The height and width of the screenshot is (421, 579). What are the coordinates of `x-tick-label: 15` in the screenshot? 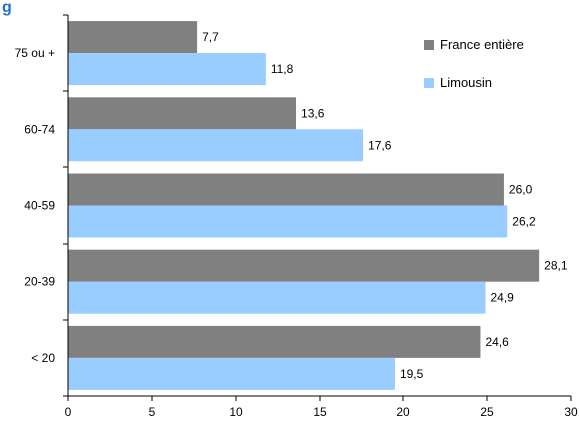 It's located at (320, 412).